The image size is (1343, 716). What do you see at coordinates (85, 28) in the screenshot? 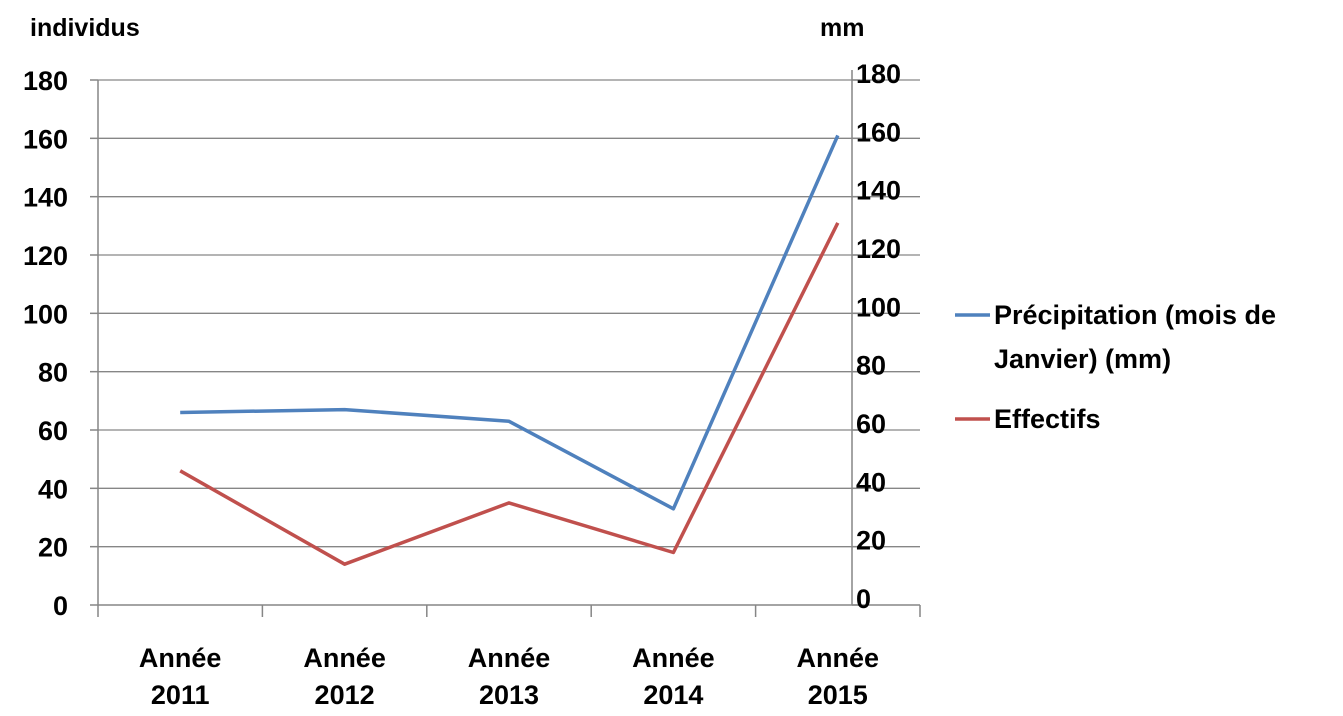
I see `left-axis-unit: individus` at bounding box center [85, 28].